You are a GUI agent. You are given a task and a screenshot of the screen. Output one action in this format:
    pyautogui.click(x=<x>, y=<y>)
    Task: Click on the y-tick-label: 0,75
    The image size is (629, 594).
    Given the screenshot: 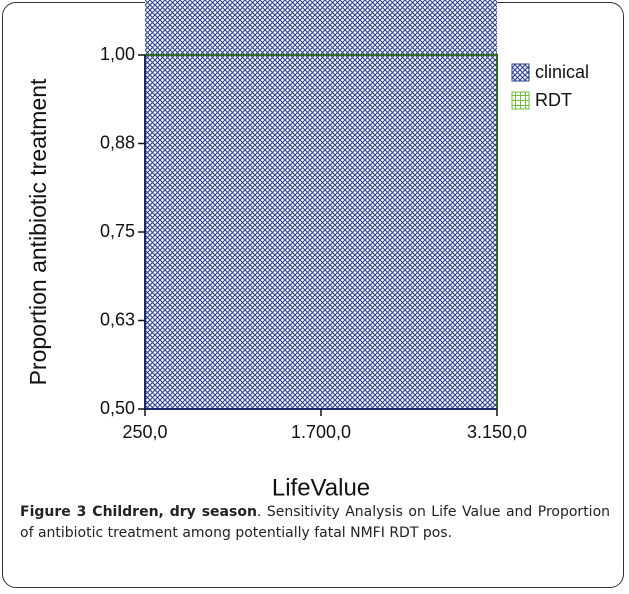 What is the action you would take?
    pyautogui.click(x=117, y=231)
    